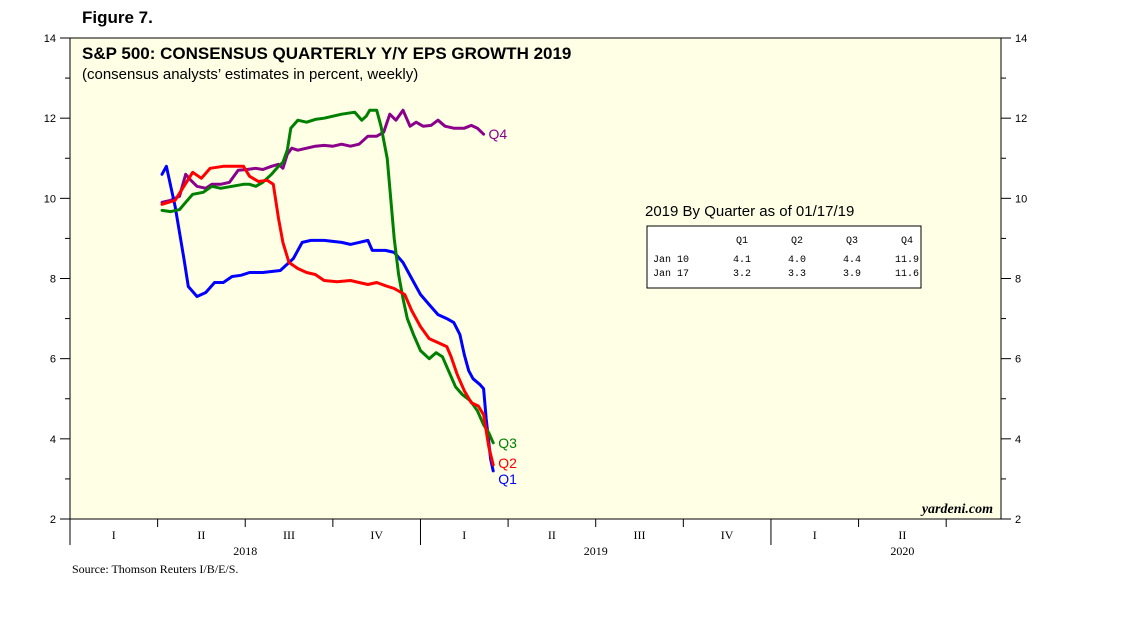 This screenshot has height=621, width=1138. Describe the element at coordinates (1018, 520) in the screenshot. I see `y-tick-label-right: 2` at that location.